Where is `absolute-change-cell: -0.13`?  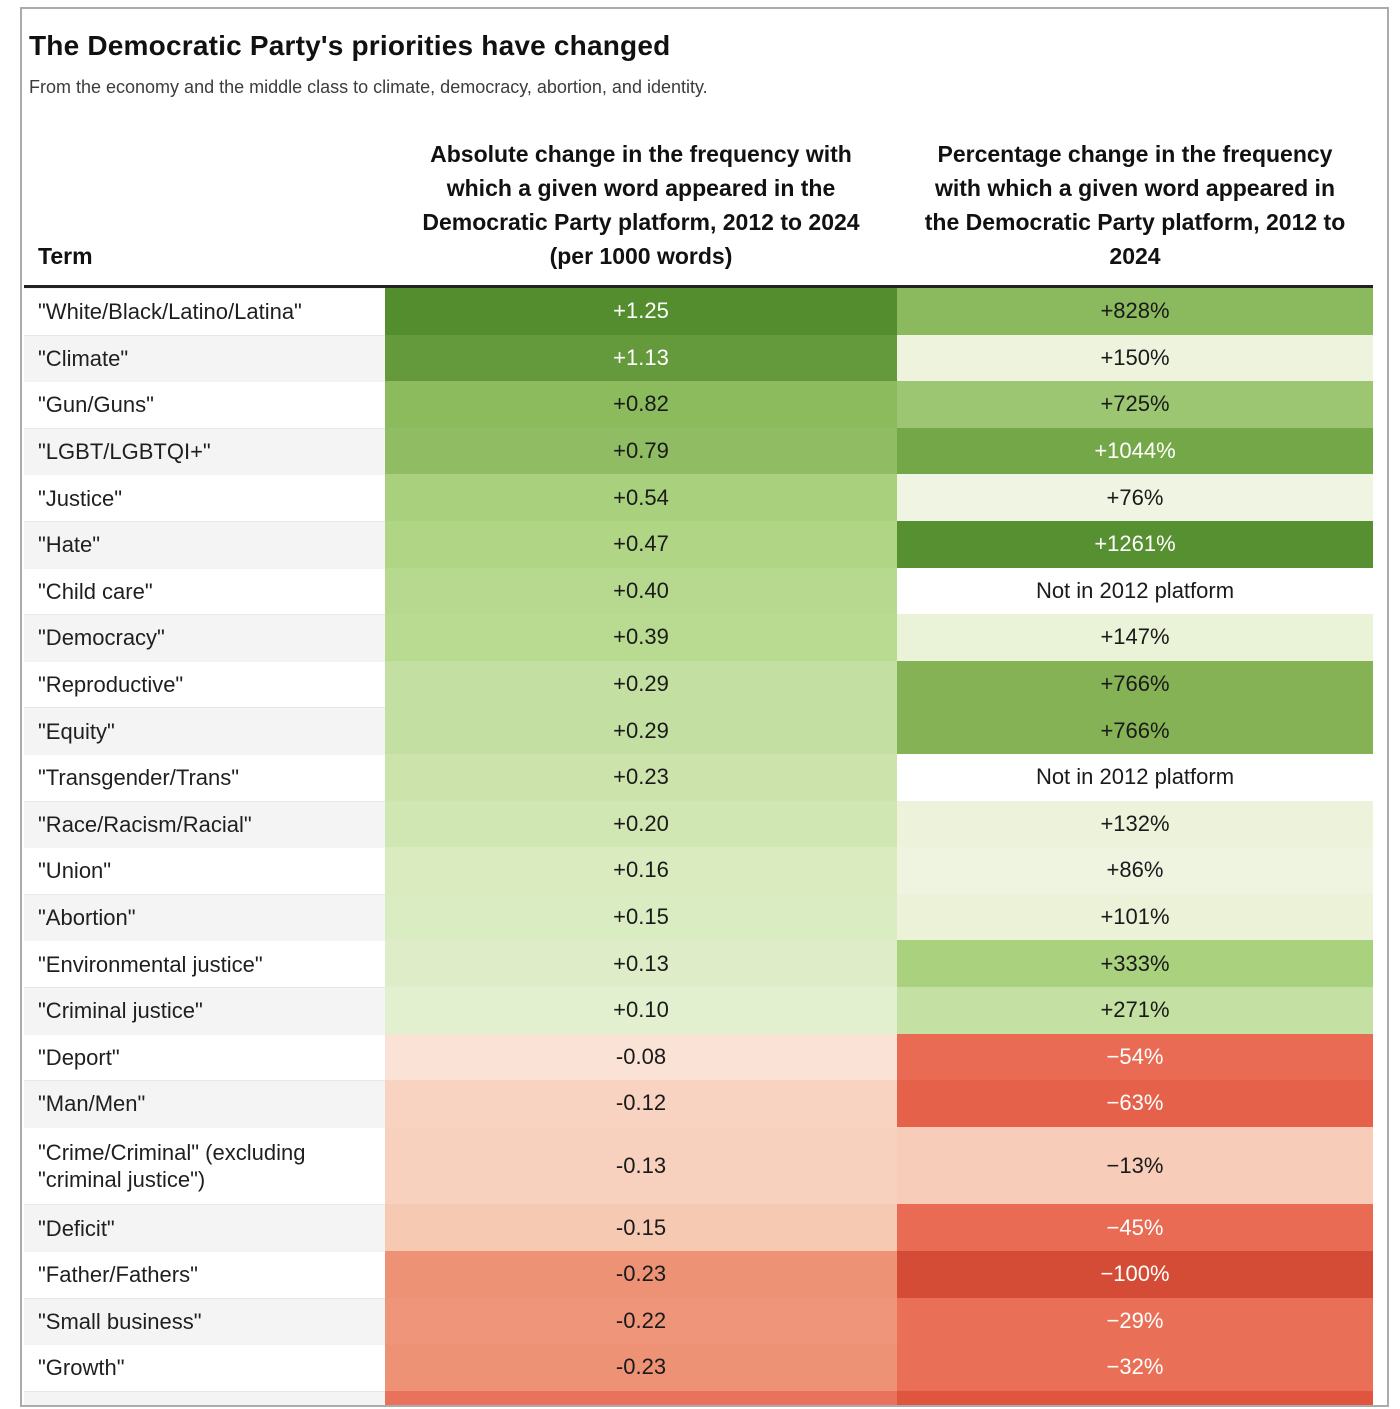 absolute-change-cell: -0.13 is located at coordinates (641, 1165).